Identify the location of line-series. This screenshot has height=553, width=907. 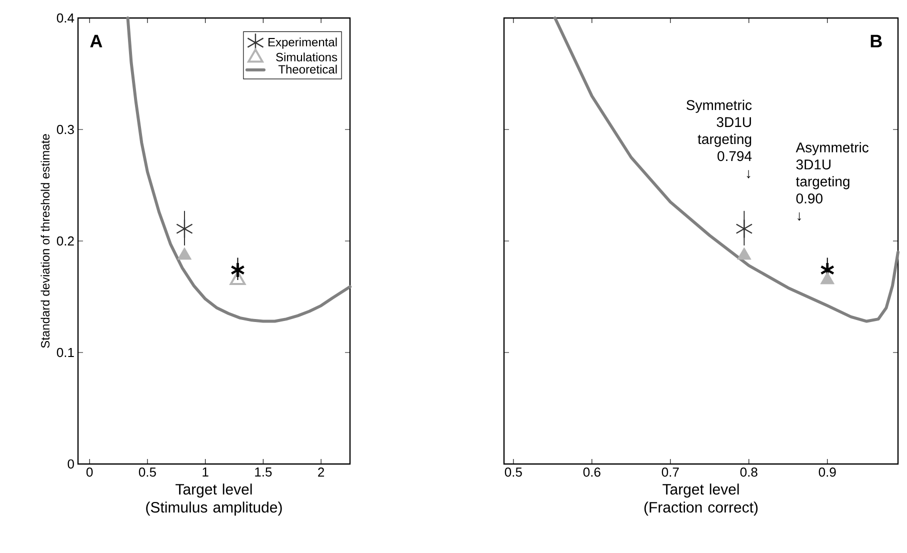
(239, 169).